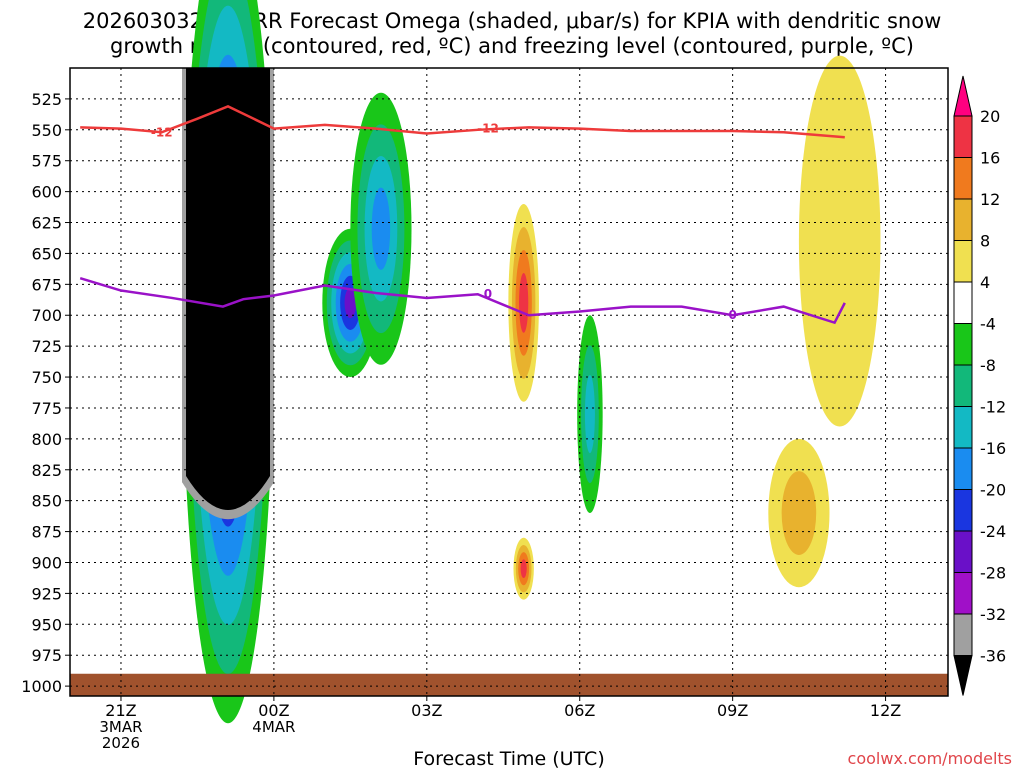 The width and height of the screenshot is (1024, 768). I want to click on colorbar-label: -36, so click(993, 656).